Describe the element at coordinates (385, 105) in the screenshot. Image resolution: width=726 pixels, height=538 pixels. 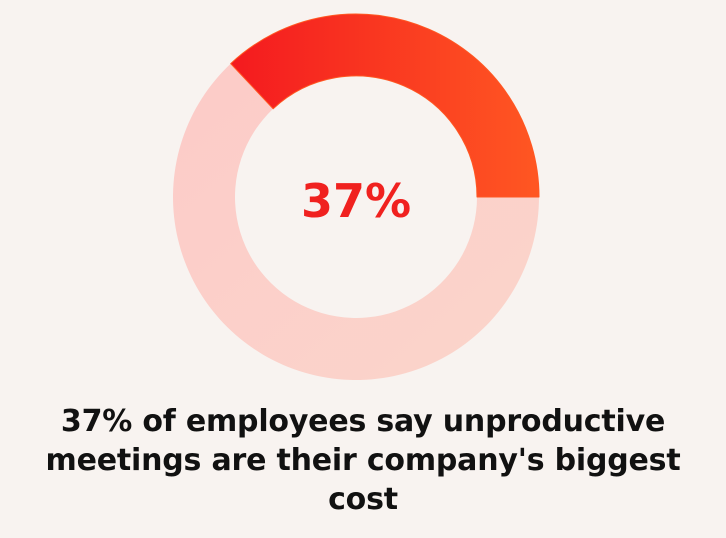
I see `donut-slice-highlight` at that location.